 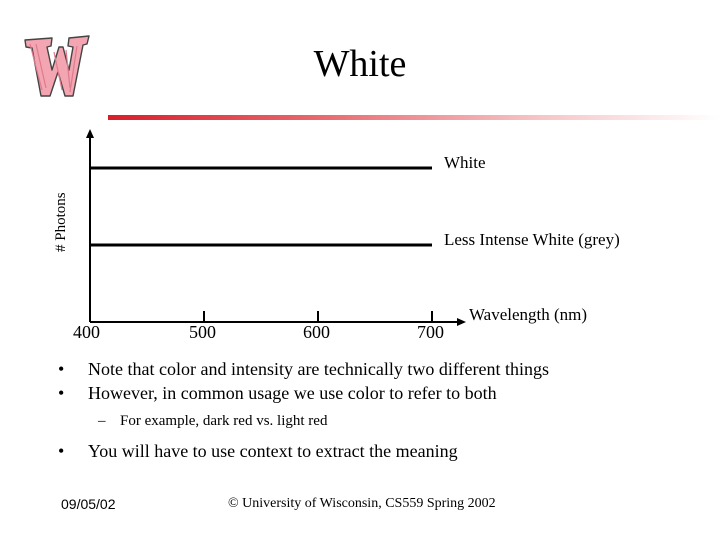 What do you see at coordinates (414, 117) in the screenshot?
I see `title-rule` at bounding box center [414, 117].